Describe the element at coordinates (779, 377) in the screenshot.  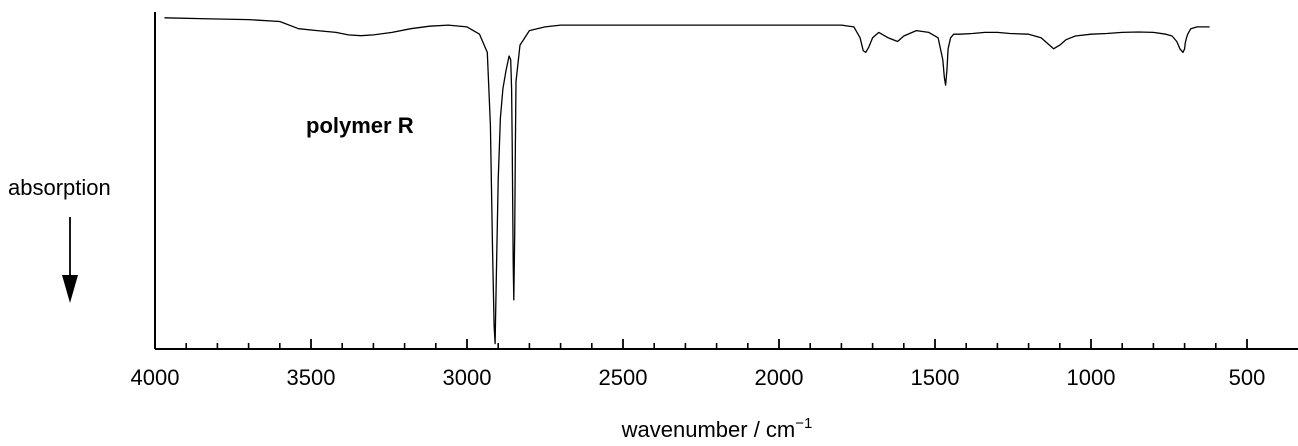
I see `x-tick-label: 2000` at that location.